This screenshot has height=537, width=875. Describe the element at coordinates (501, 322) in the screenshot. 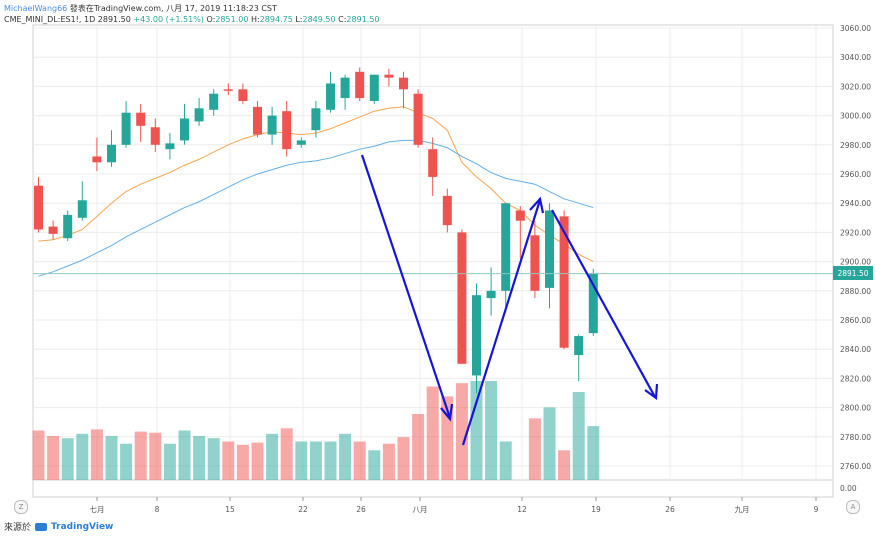

I see `arrow-up` at that location.